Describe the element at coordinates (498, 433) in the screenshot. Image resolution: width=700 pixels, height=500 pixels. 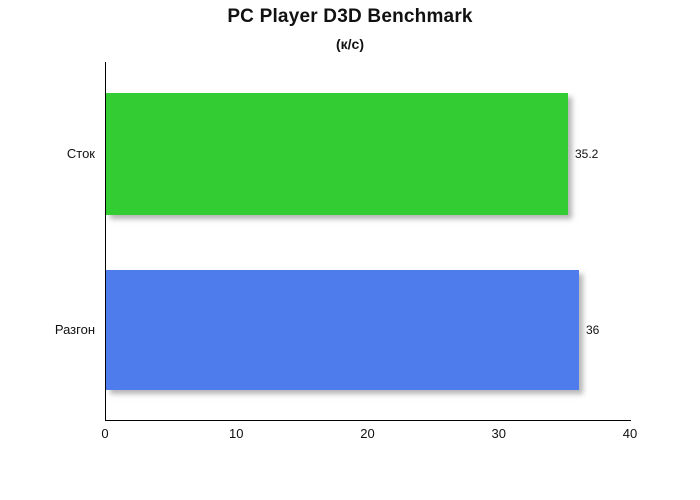
I see `x-tick-label: 30` at that location.